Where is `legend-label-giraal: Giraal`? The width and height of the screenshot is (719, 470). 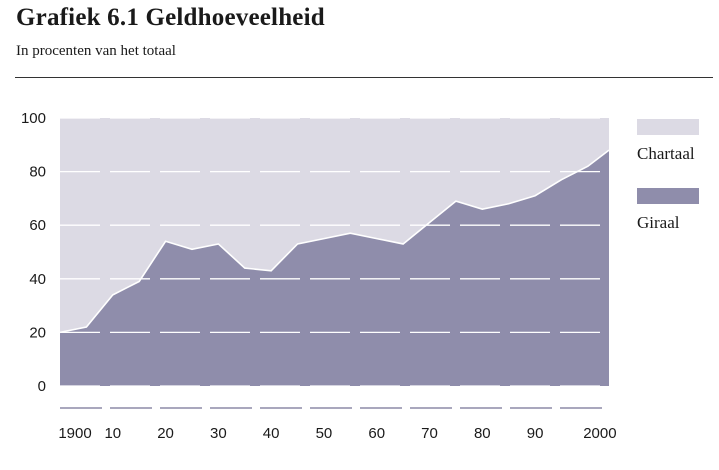 legend-label-giraal: Giraal is located at coordinates (658, 222).